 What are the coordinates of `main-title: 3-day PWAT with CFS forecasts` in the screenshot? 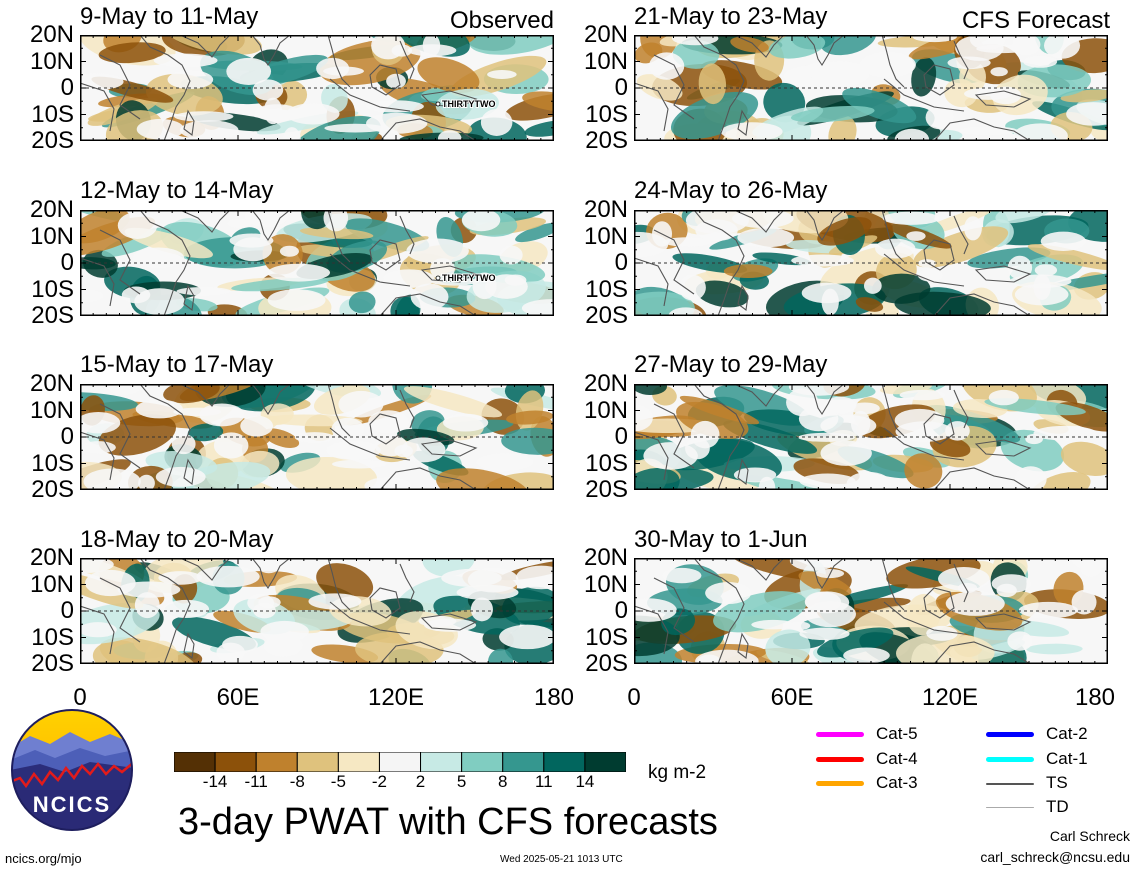 It's located at (448, 822).